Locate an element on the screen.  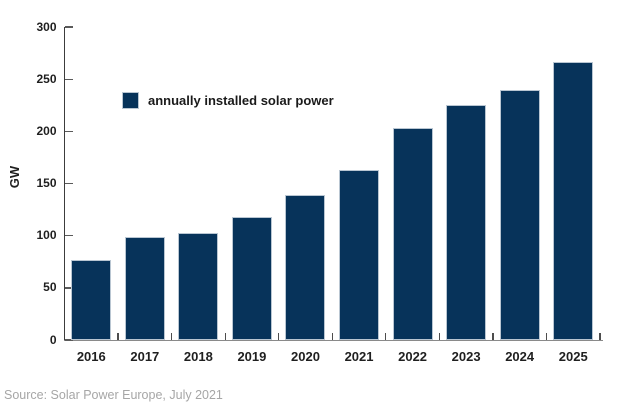
y-tick-label-150: 150 is located at coordinates (46, 183).